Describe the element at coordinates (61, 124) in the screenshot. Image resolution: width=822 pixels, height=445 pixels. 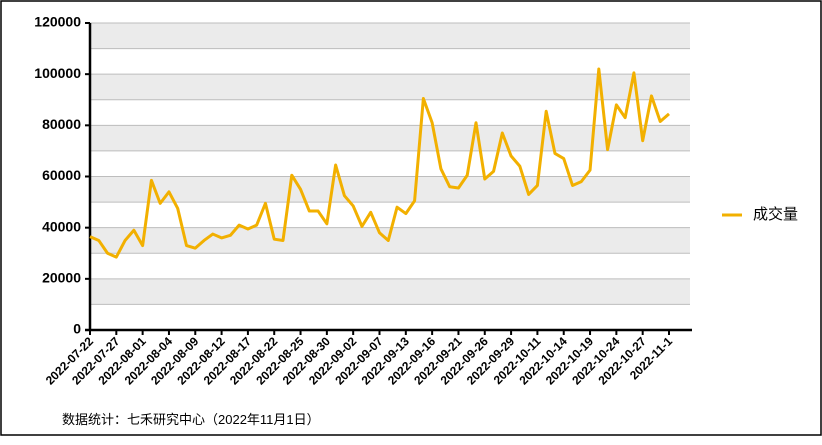
I see `y-tick-label: 80000` at that location.